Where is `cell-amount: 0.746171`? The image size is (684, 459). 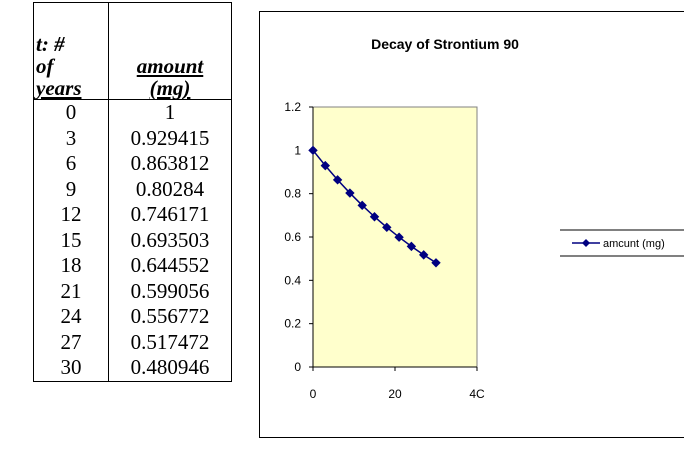
cell-amount: 0.746171 is located at coordinates (170, 215).